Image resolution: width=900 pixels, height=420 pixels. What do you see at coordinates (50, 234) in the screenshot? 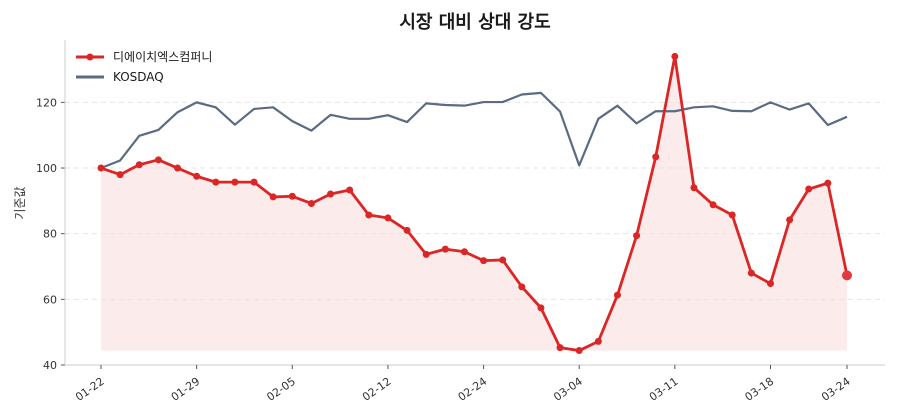
I see `y-tick-label: 80` at bounding box center [50, 234].